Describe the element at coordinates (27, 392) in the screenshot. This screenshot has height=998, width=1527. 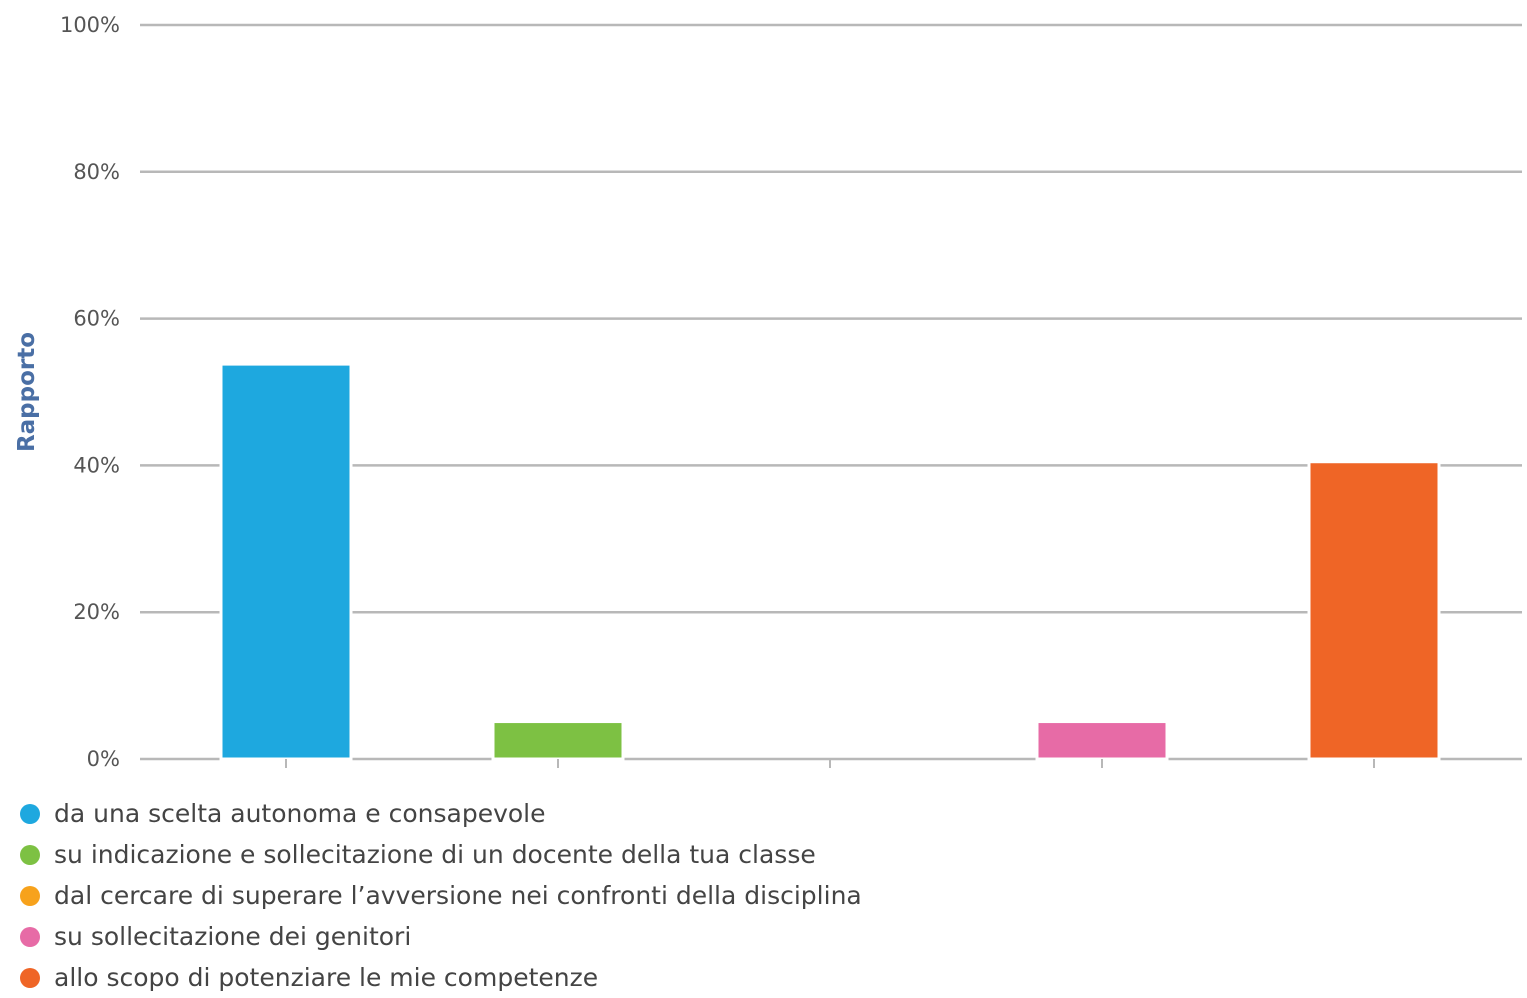
I see `y-axis-title: Rapporto` at that location.